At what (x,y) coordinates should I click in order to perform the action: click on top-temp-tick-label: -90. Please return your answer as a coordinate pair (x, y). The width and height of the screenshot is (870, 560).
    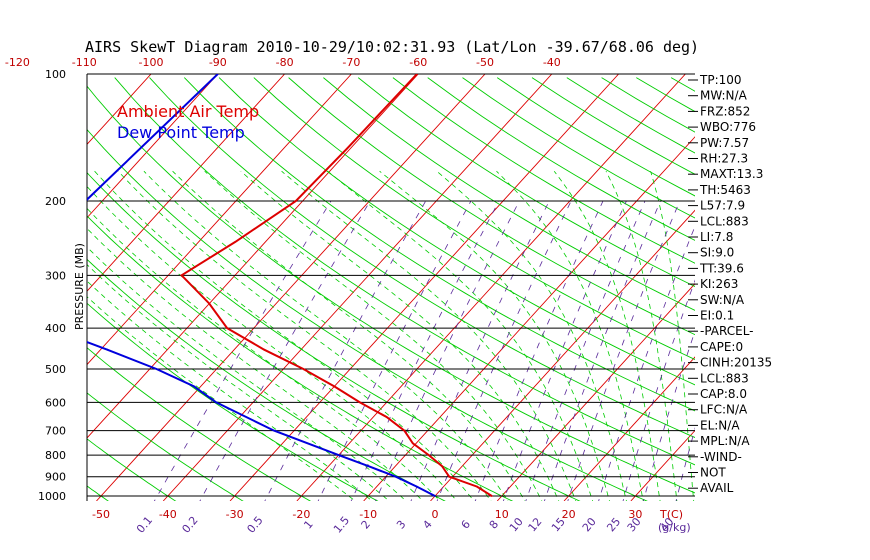
    Looking at the image, I should click on (218, 62).